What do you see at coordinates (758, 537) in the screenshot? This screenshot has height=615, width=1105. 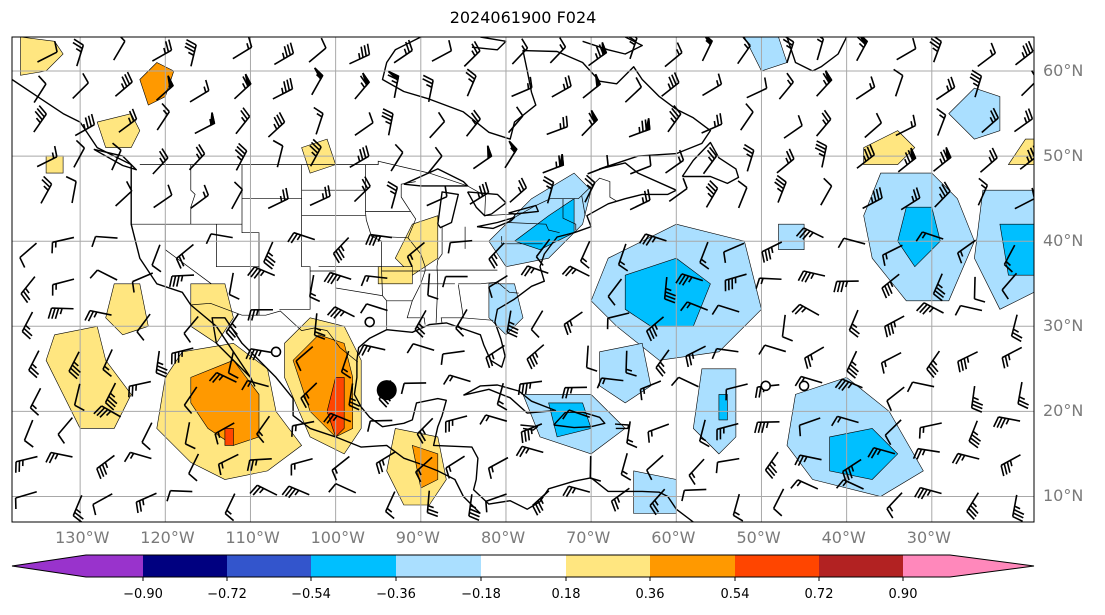 I see `longitude-label: 50°W` at bounding box center [758, 537].